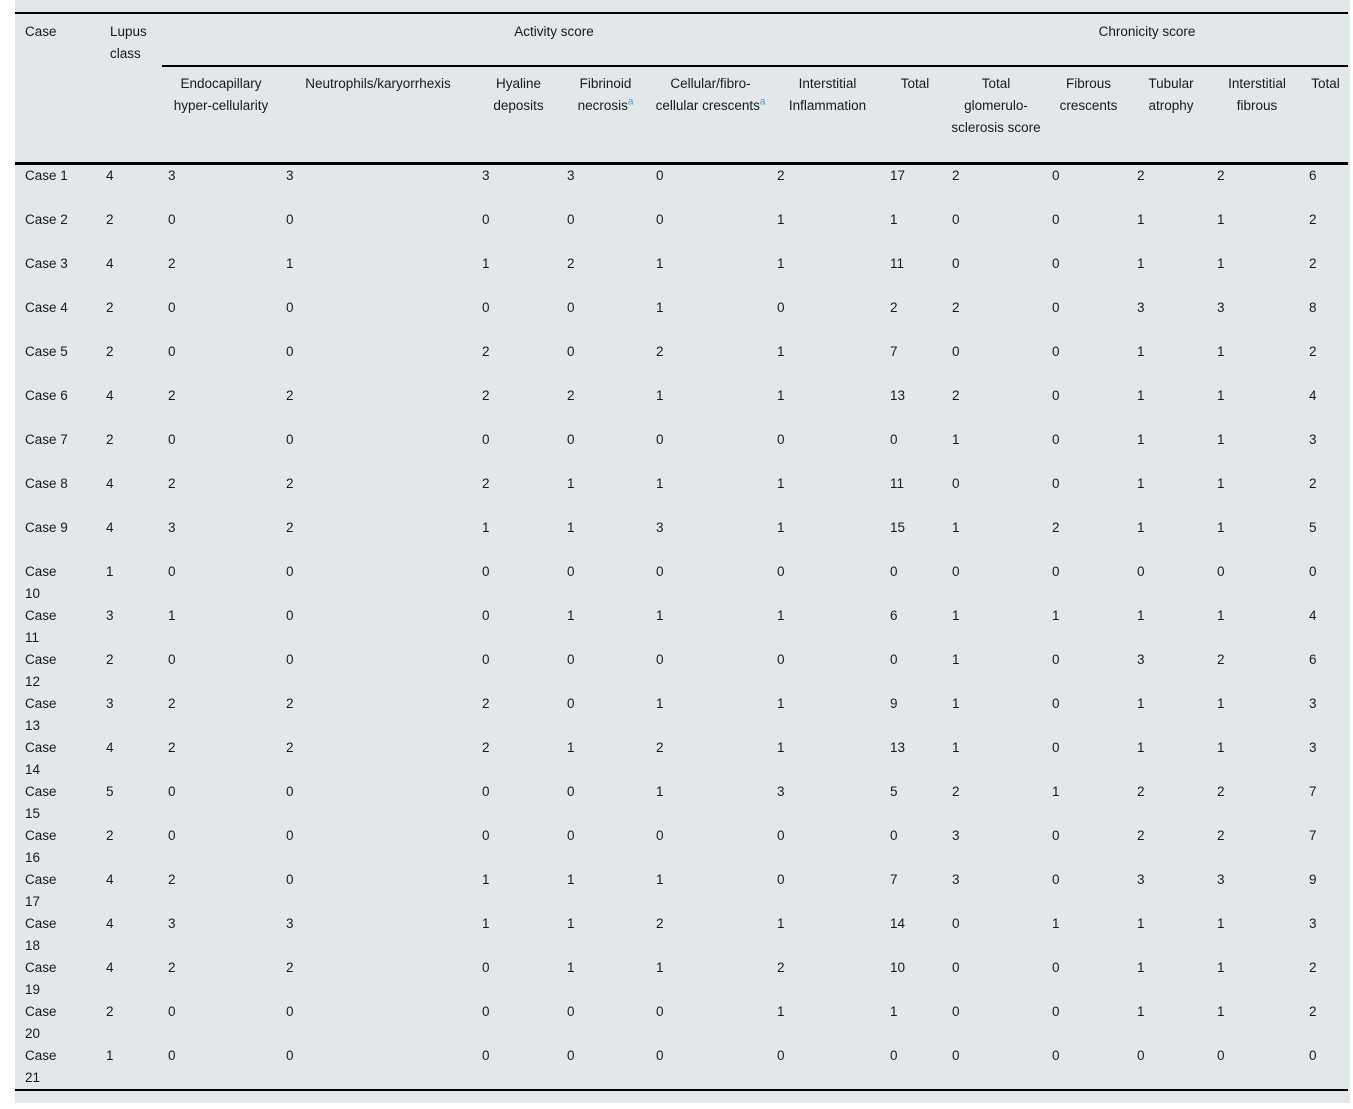  I want to click on case-cell: Case 17, so click(41, 890).